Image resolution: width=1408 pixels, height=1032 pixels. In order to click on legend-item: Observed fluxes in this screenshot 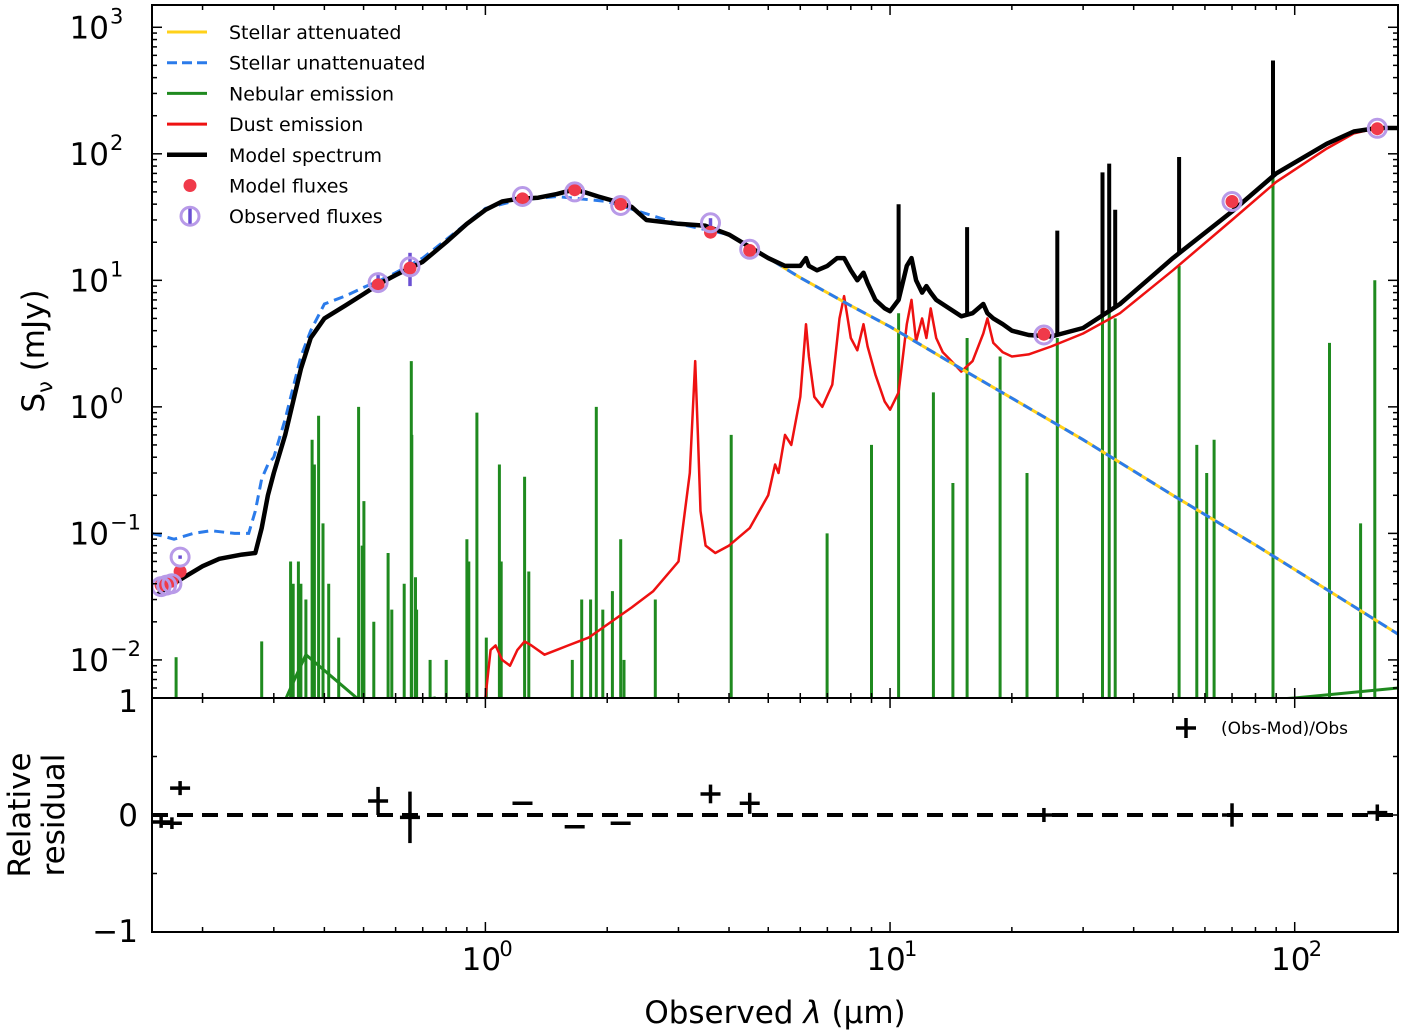, I will do `click(281, 216)`.